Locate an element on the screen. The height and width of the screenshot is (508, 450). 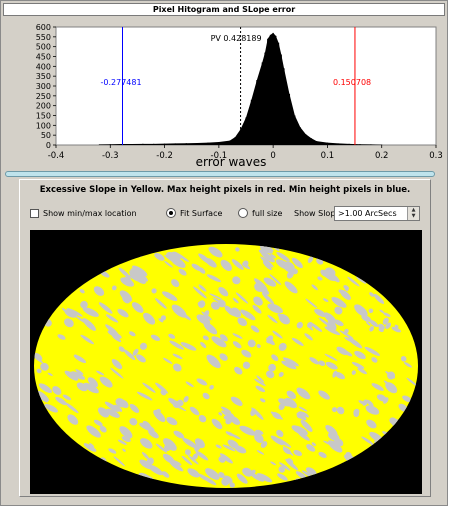
y-tick-label: 350 is located at coordinates (43, 76).